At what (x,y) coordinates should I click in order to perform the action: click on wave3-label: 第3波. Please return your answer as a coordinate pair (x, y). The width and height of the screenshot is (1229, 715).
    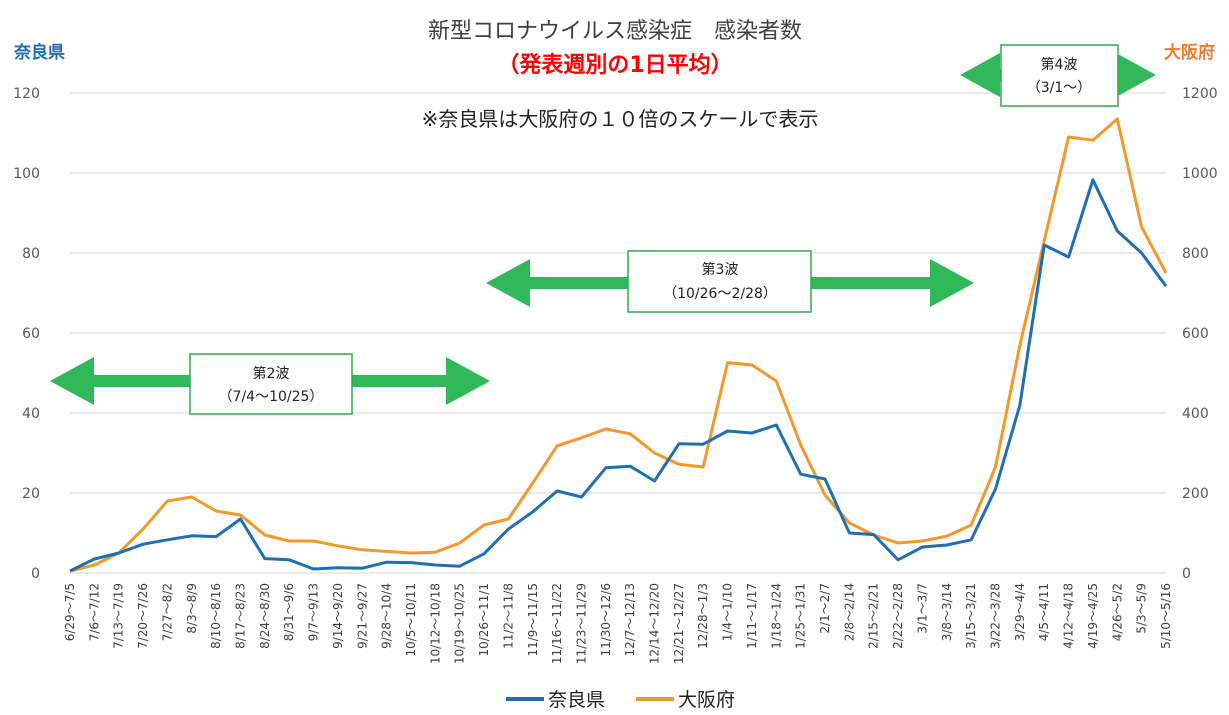
    Looking at the image, I should click on (720, 269).